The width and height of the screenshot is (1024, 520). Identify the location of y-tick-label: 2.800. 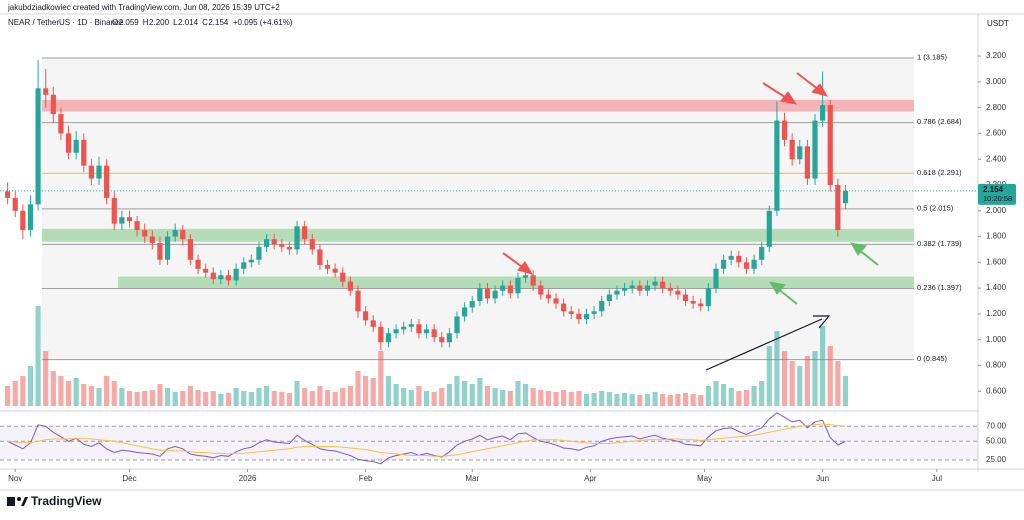
(996, 107).